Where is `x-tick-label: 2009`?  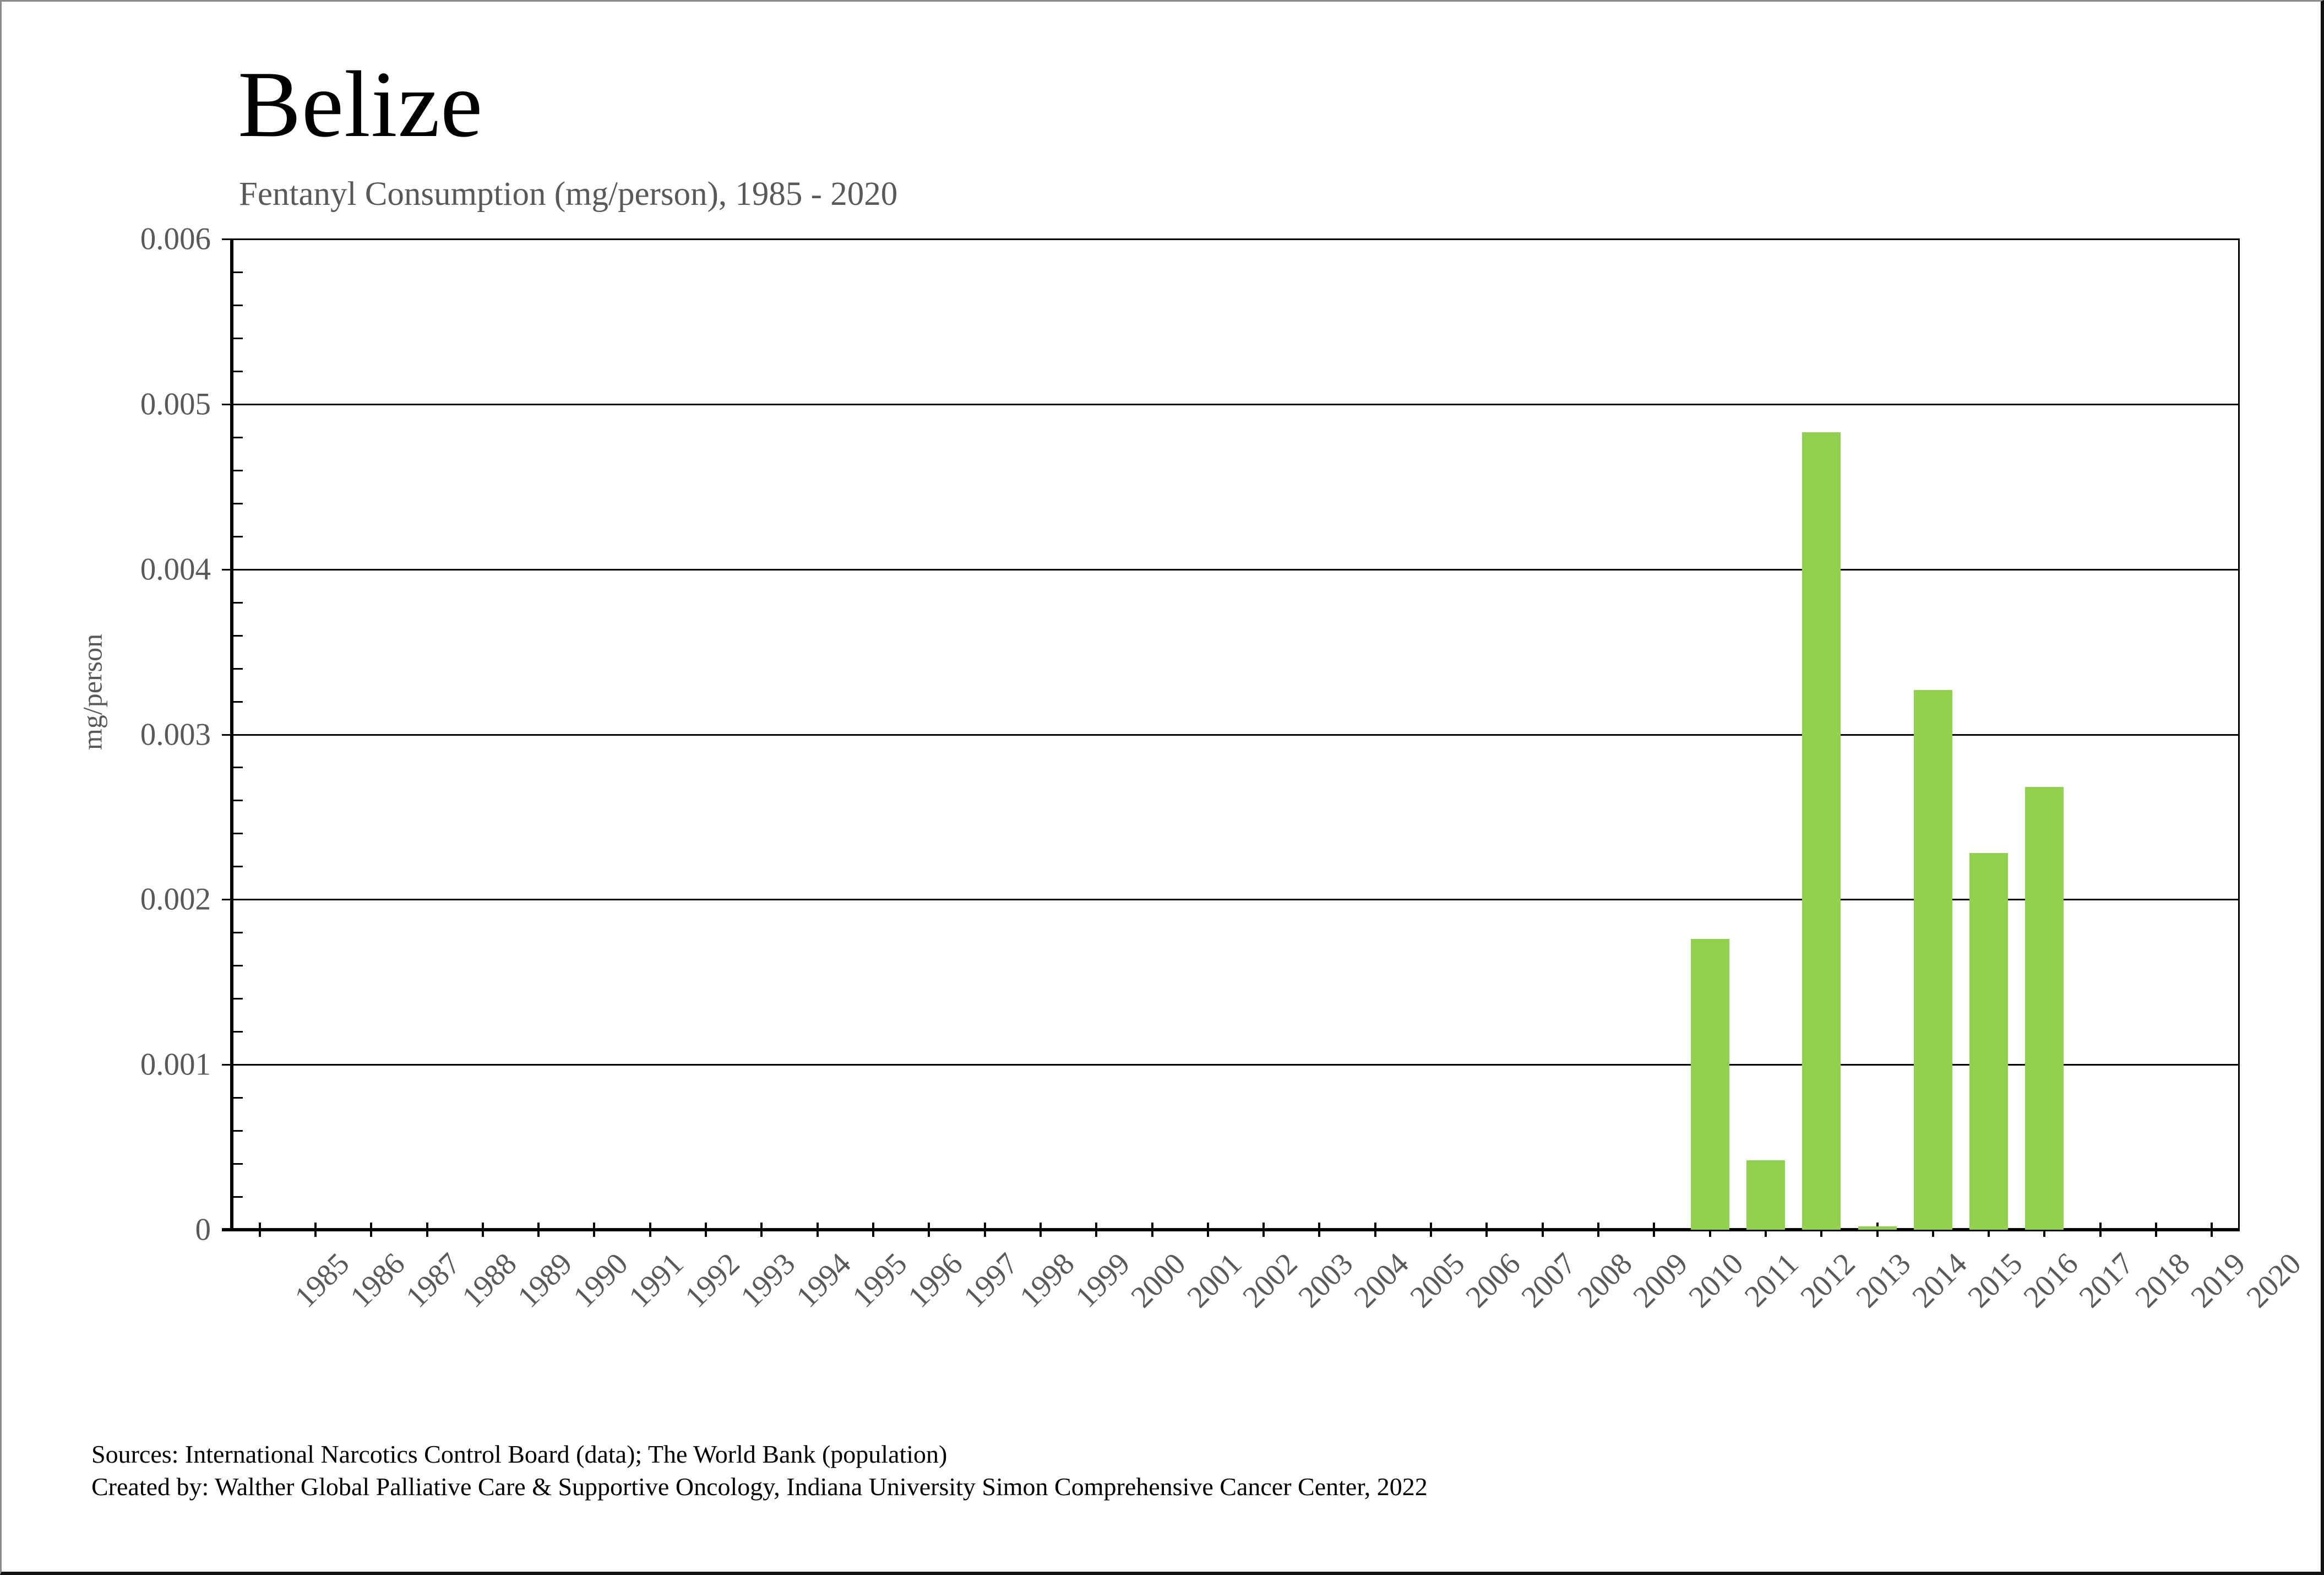
x-tick-label: 2009 is located at coordinates (1660, 1280).